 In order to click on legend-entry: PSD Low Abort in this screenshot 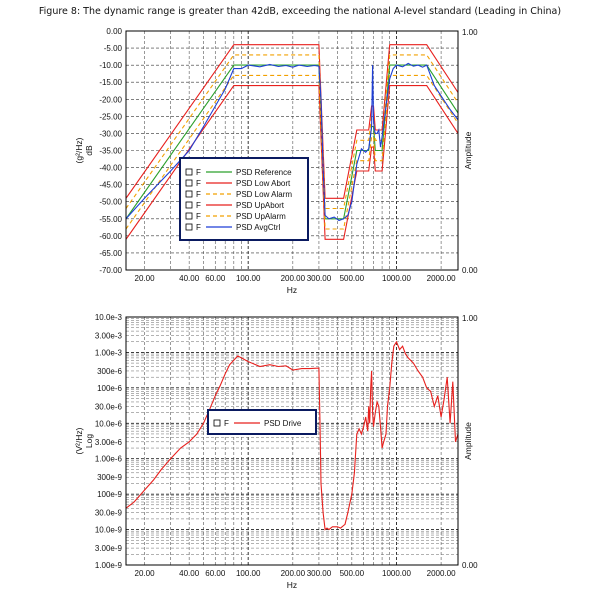, I will do `click(263, 183)`.